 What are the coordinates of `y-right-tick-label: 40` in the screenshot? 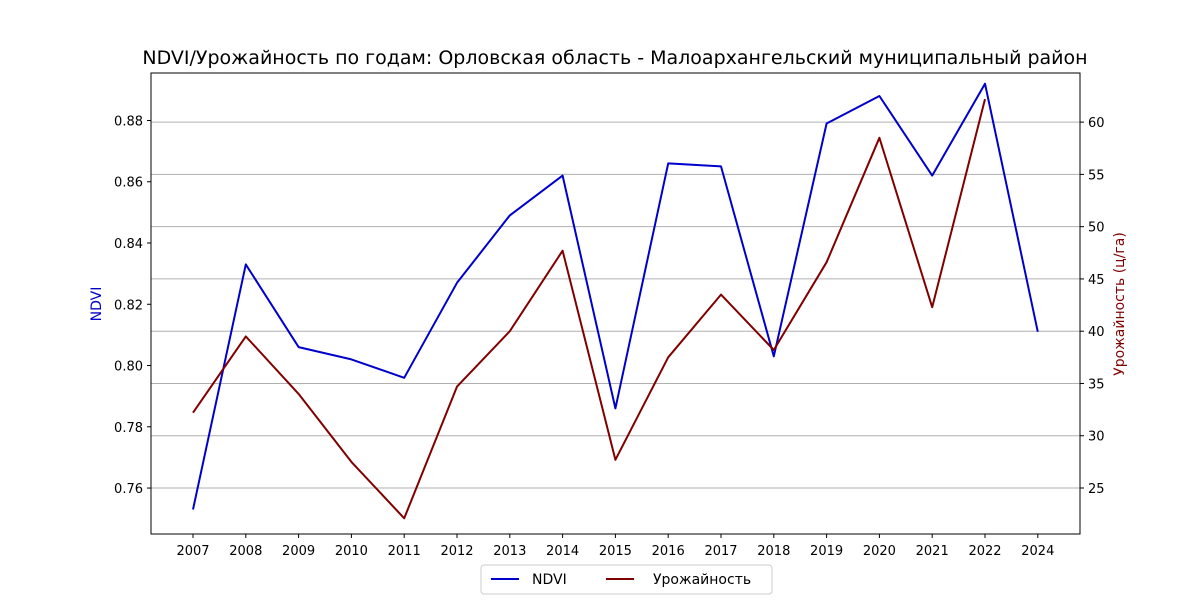 It's located at (1096, 332).